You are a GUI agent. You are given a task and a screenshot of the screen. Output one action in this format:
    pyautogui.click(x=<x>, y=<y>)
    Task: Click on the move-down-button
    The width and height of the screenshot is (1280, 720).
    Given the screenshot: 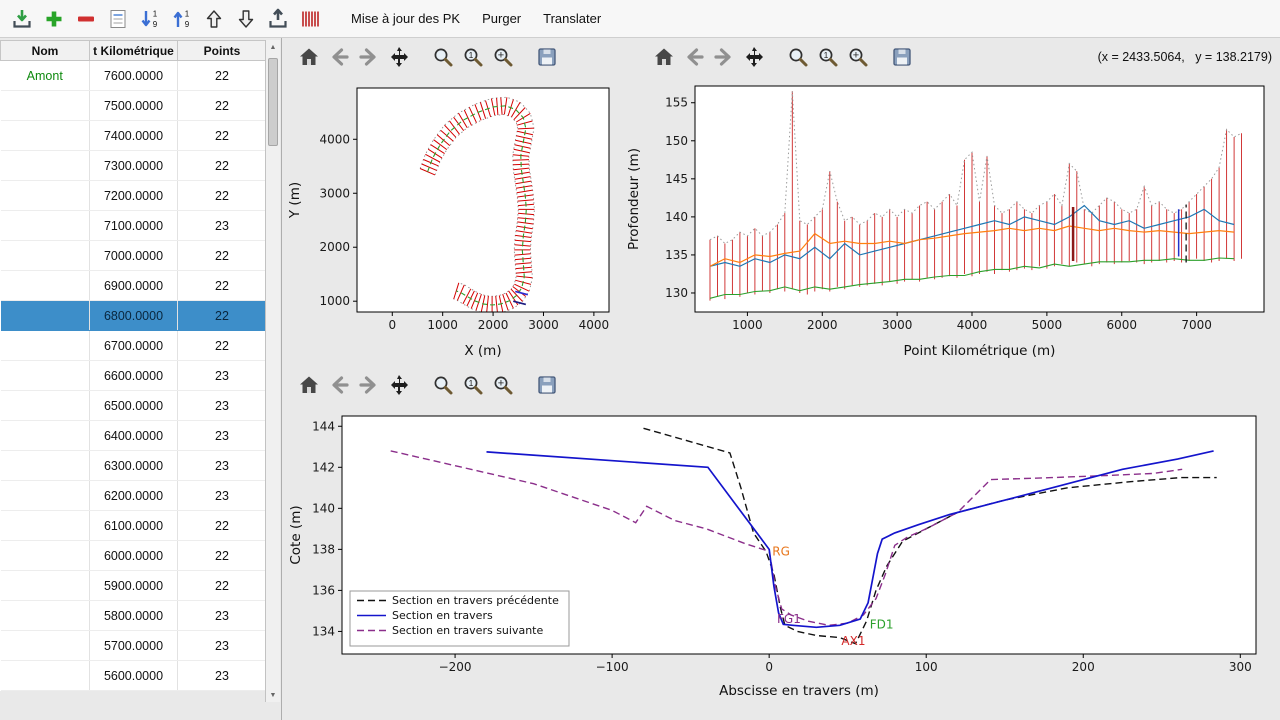 What is the action you would take?
    pyautogui.click(x=246, y=19)
    